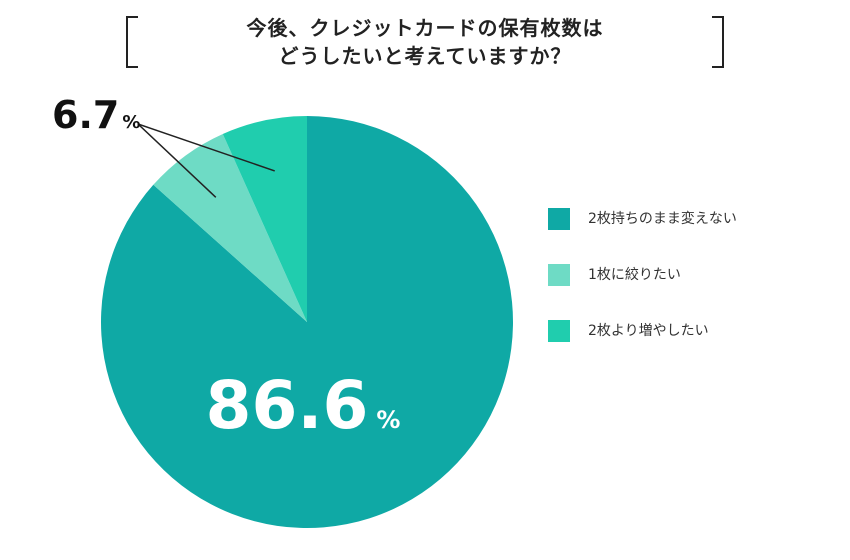 This screenshot has height=560, width=850. Describe the element at coordinates (559, 219) in the screenshot. I see `legend-swatch-keep` at that location.